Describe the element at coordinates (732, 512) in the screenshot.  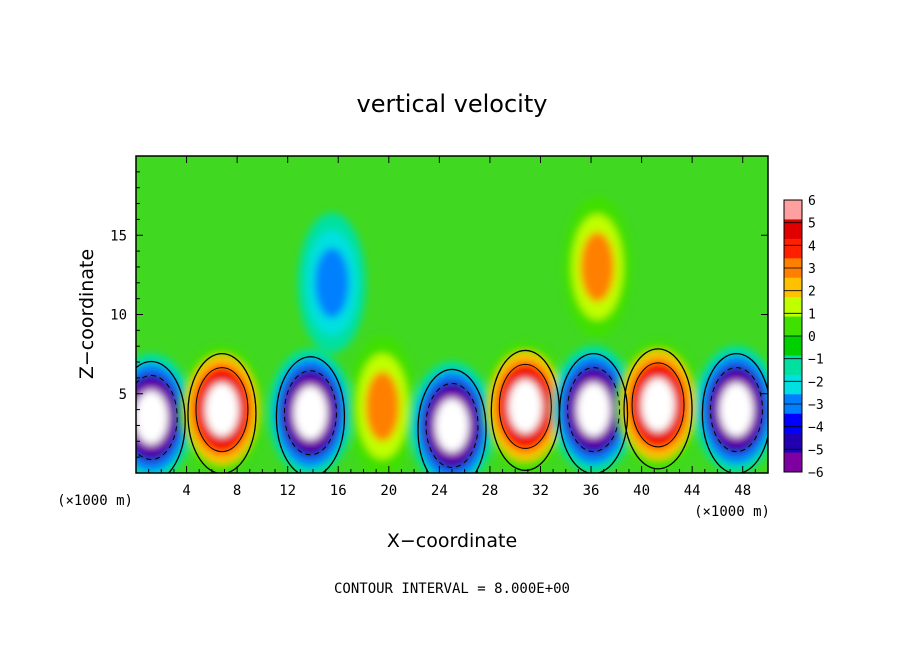
I see `x-unit-label: (×1000 m)` at that location.